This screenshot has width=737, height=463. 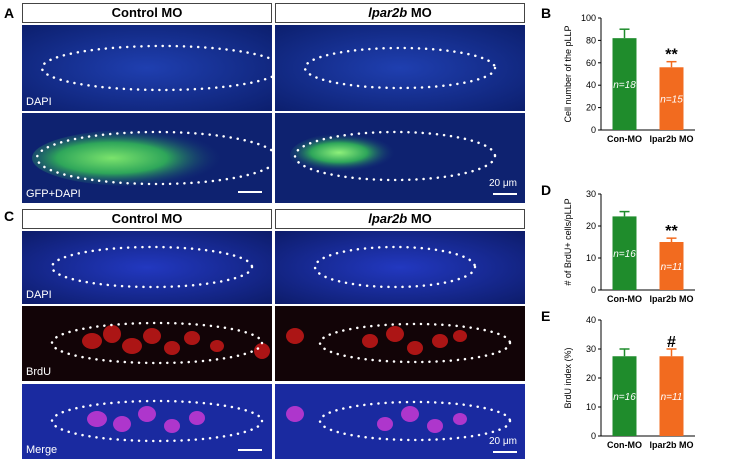 What do you see at coordinates (53, 194) in the screenshot?
I see `row-label-gfp-dapi: GFP+DAPI` at bounding box center [53, 194].